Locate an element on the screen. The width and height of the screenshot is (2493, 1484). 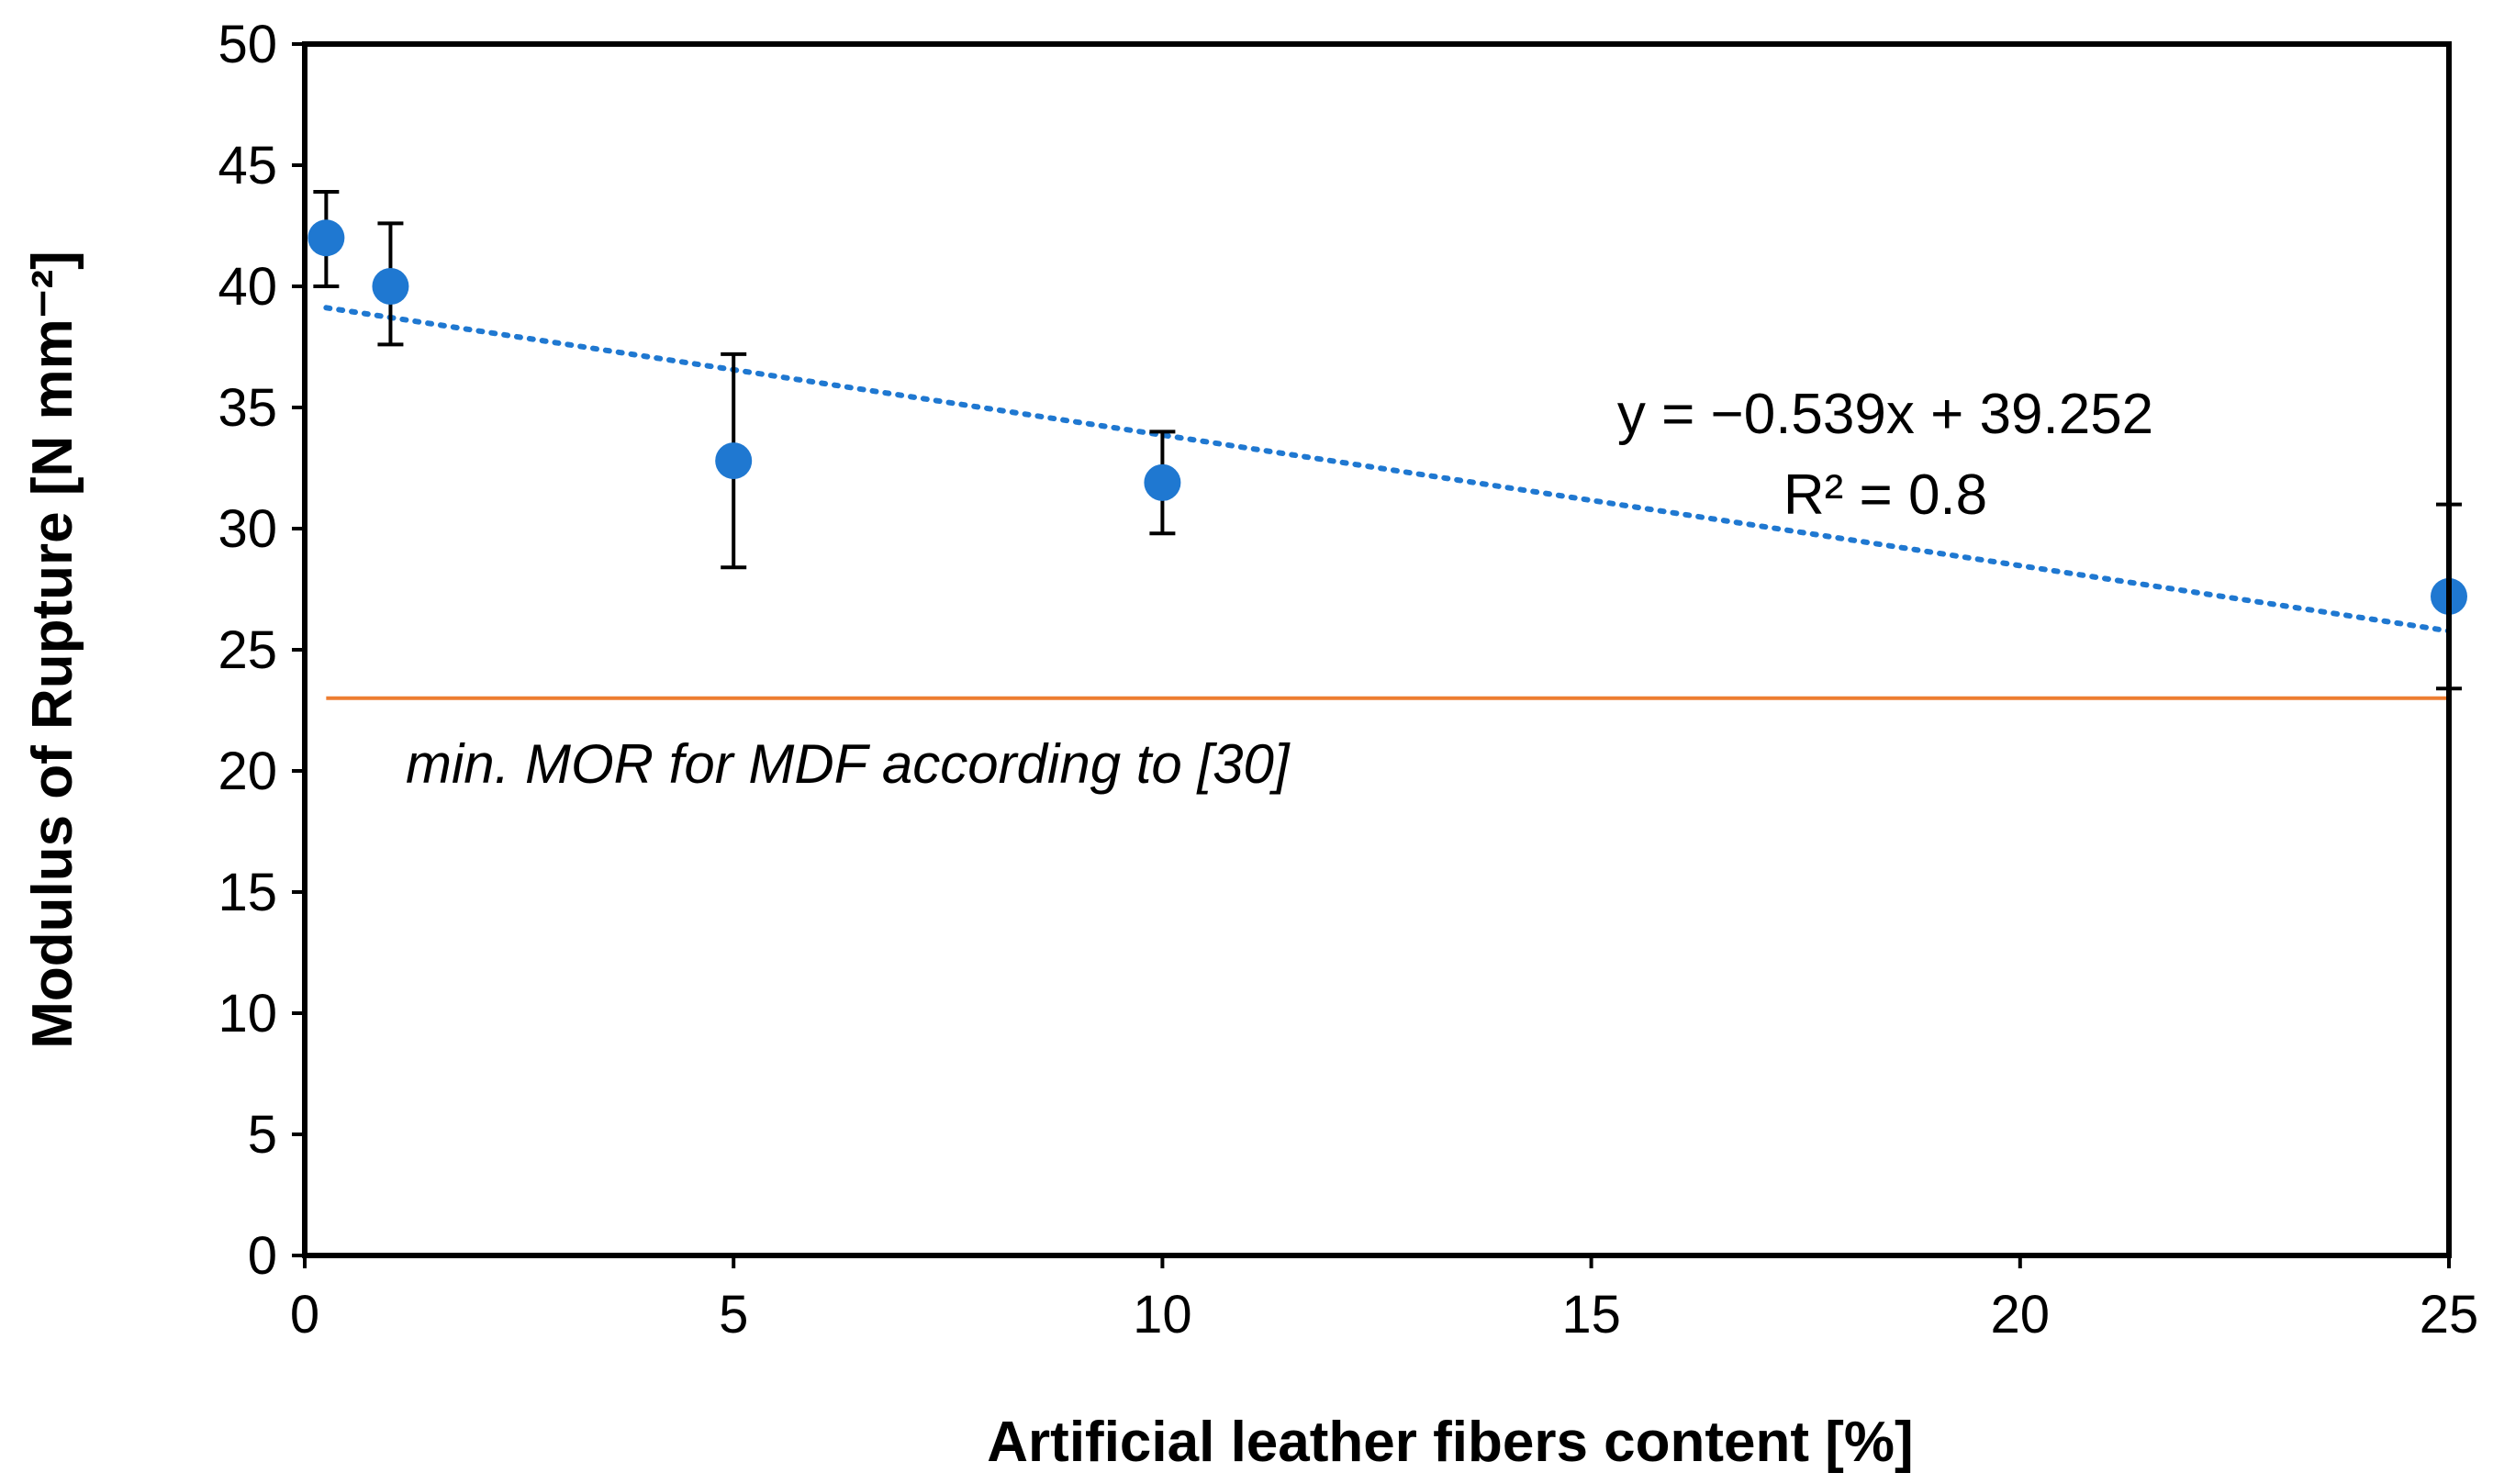
x-tick-label: 5 is located at coordinates (733, 1315).